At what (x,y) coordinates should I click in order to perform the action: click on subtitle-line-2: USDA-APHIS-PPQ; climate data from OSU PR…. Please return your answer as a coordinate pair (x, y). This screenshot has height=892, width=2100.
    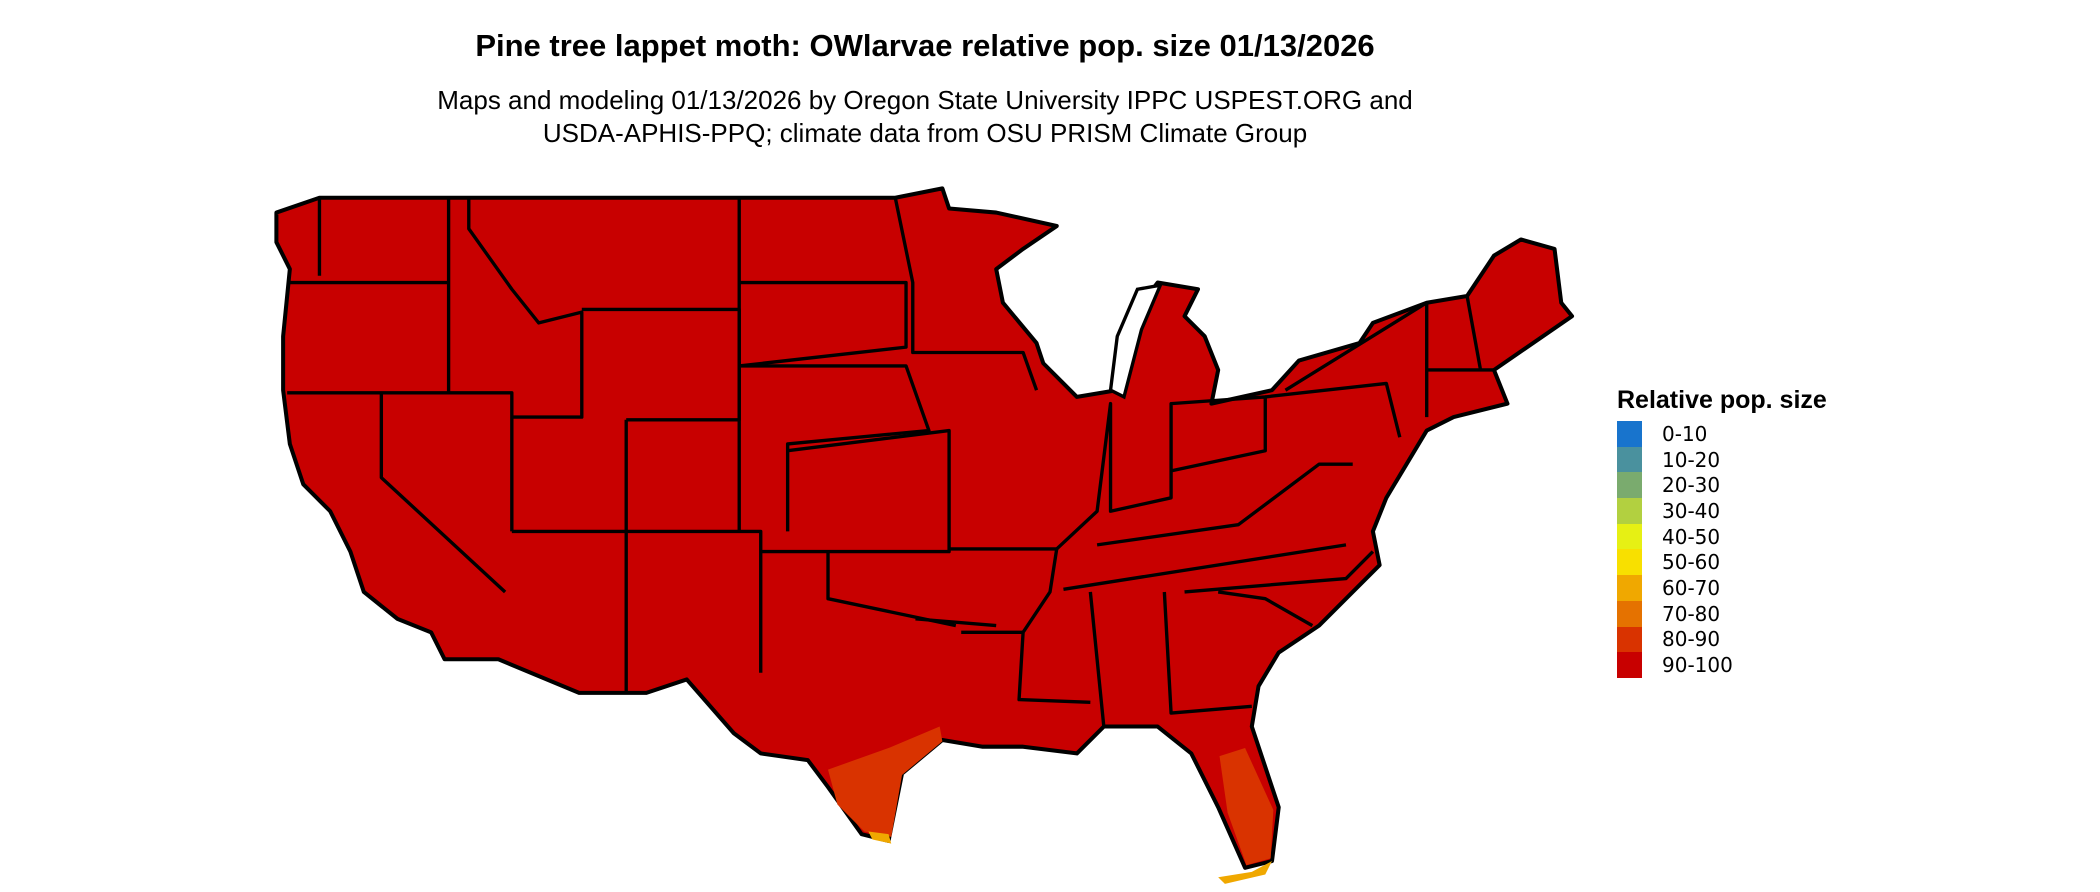
    Looking at the image, I should click on (925, 133).